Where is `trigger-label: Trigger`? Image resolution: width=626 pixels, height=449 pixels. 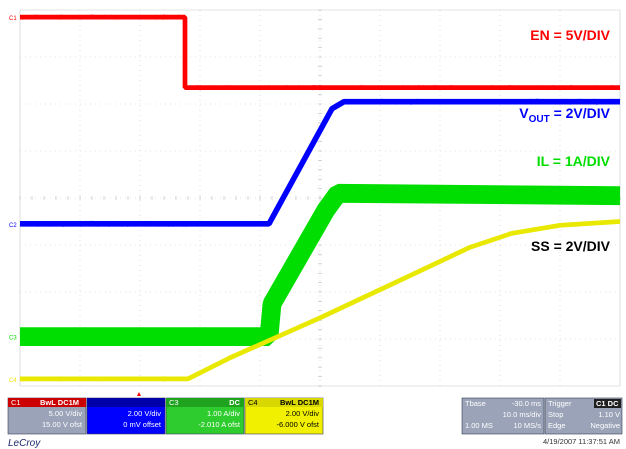
trigger-label: Trigger is located at coordinates (560, 403).